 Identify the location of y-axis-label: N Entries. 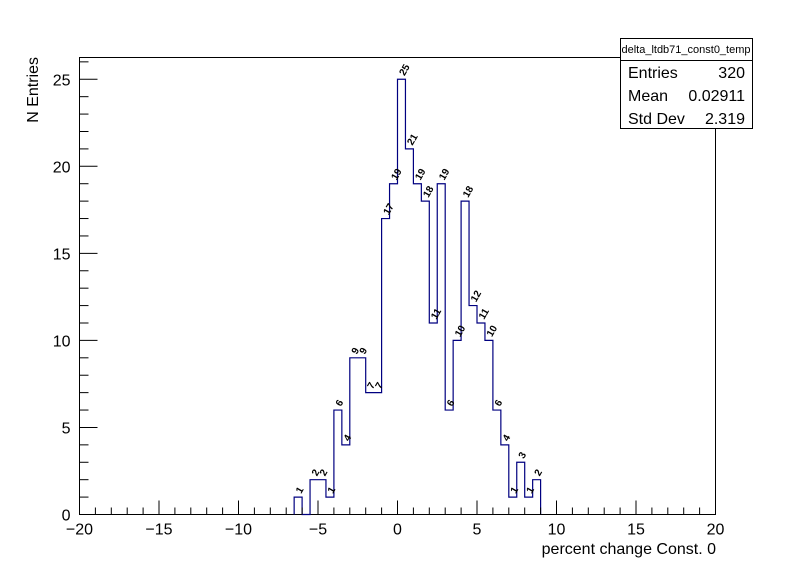
(33, 90).